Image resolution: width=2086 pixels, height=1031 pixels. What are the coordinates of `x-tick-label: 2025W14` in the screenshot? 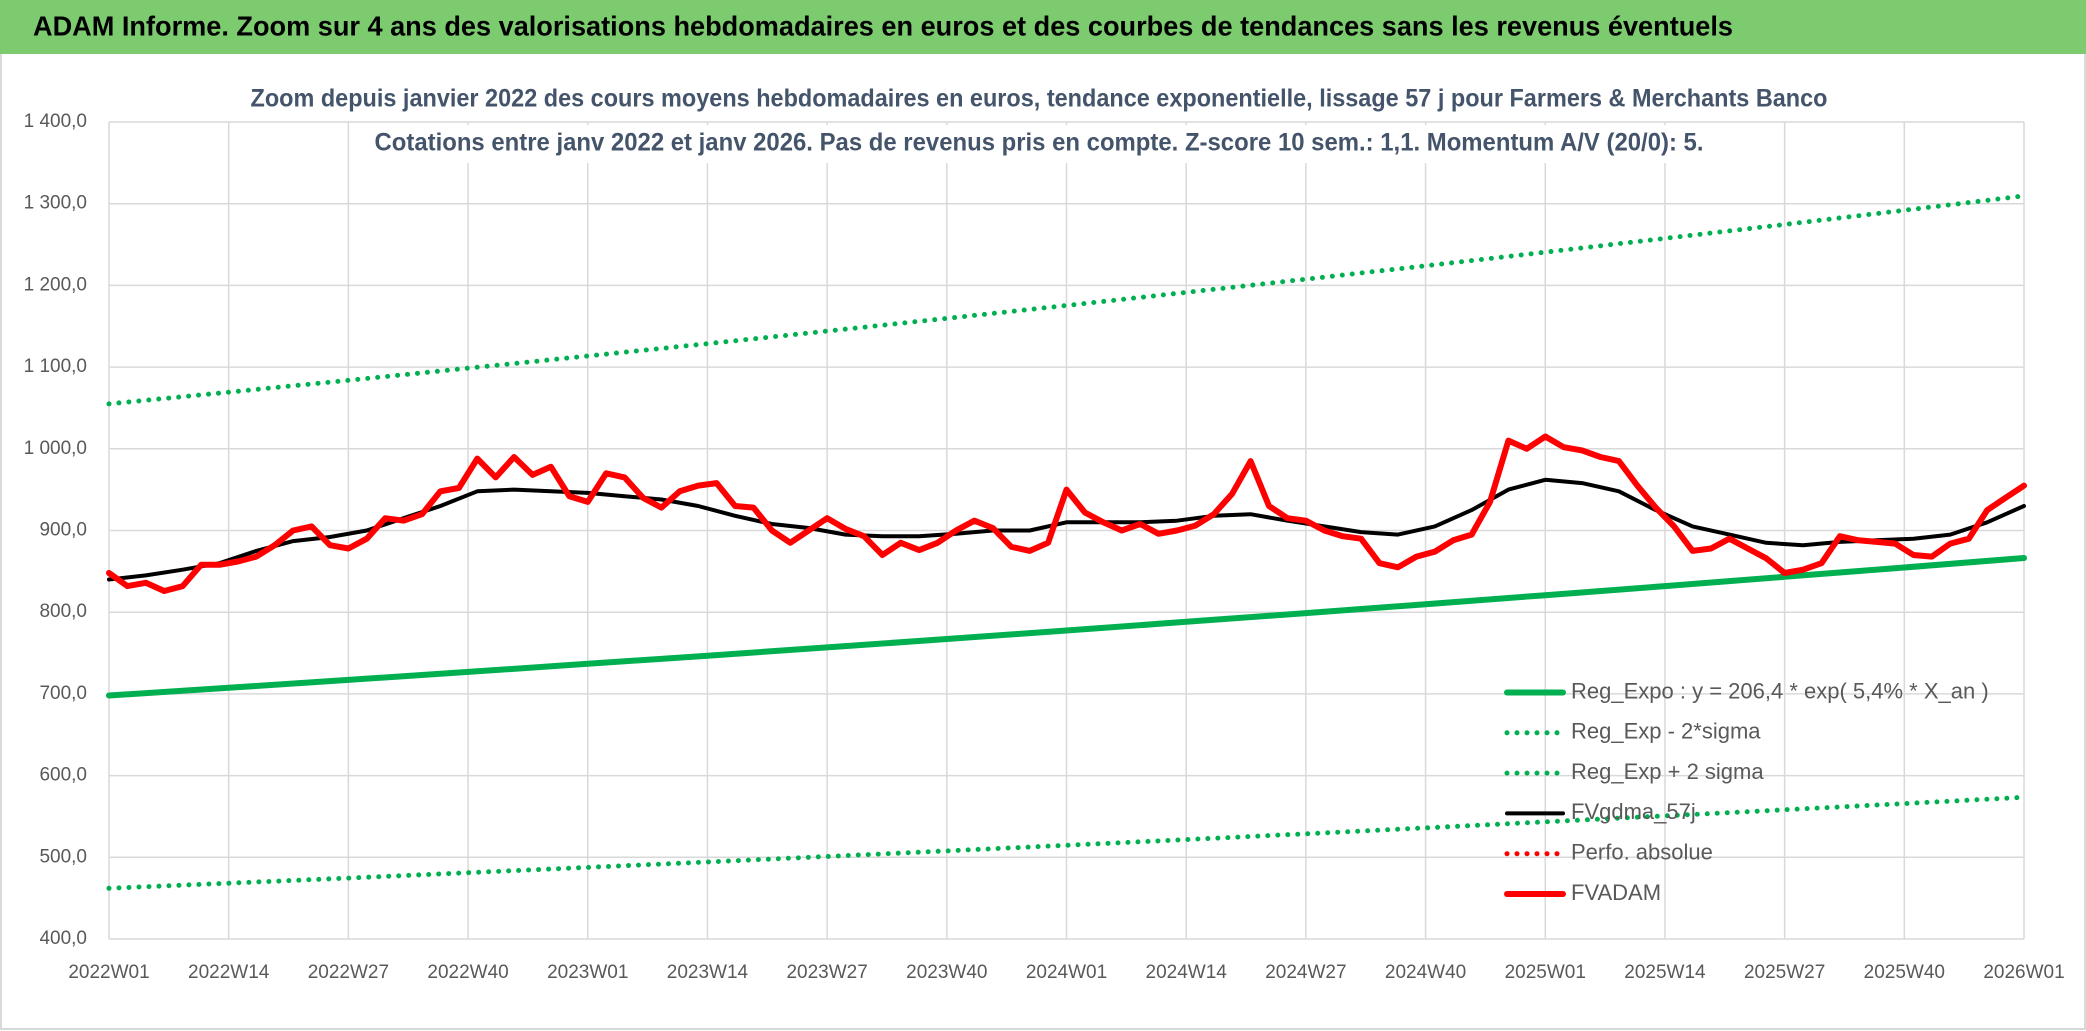 It's located at (1665, 972).